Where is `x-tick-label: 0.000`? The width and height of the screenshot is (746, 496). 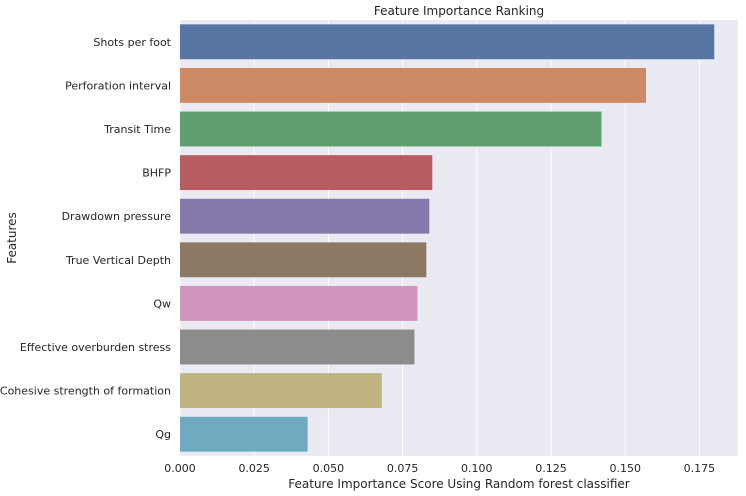 x-tick-label: 0.000 is located at coordinates (180, 468).